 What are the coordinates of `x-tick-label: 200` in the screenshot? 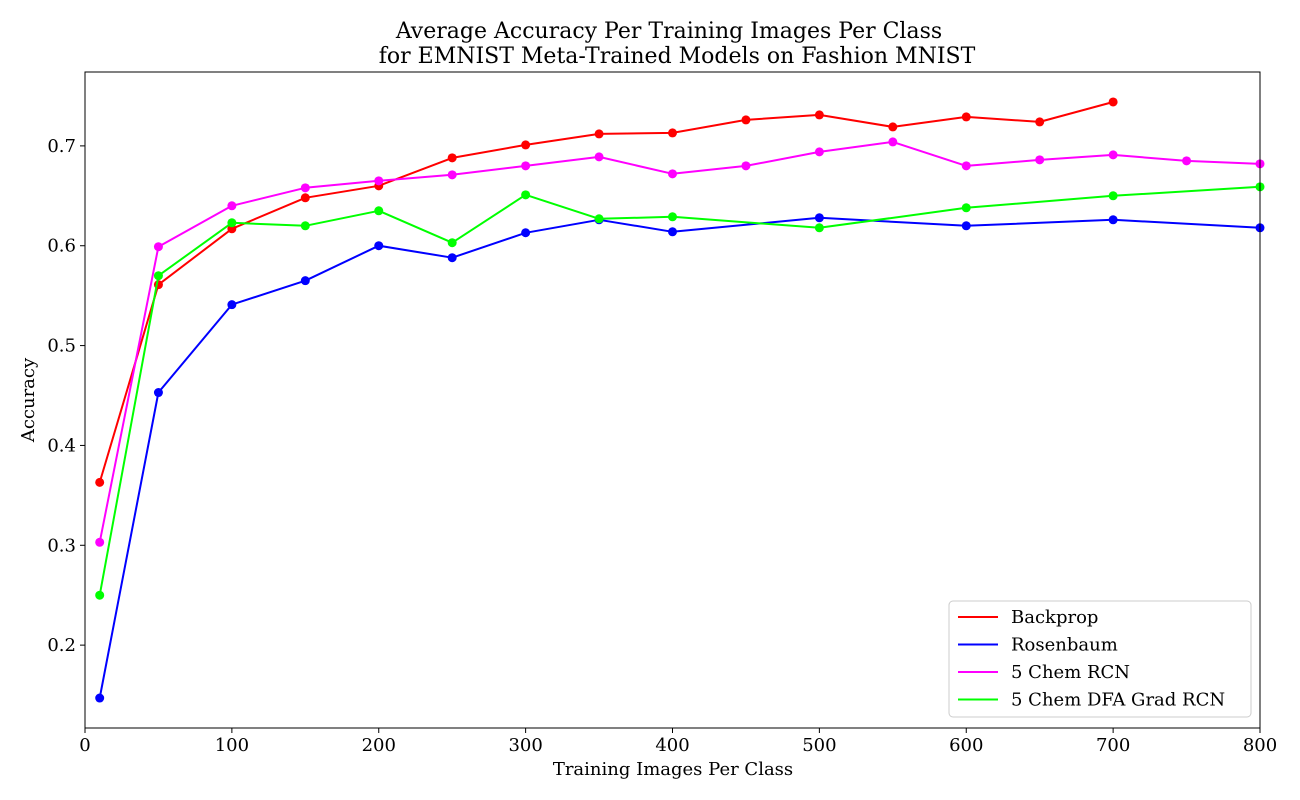 It's located at (379, 745).